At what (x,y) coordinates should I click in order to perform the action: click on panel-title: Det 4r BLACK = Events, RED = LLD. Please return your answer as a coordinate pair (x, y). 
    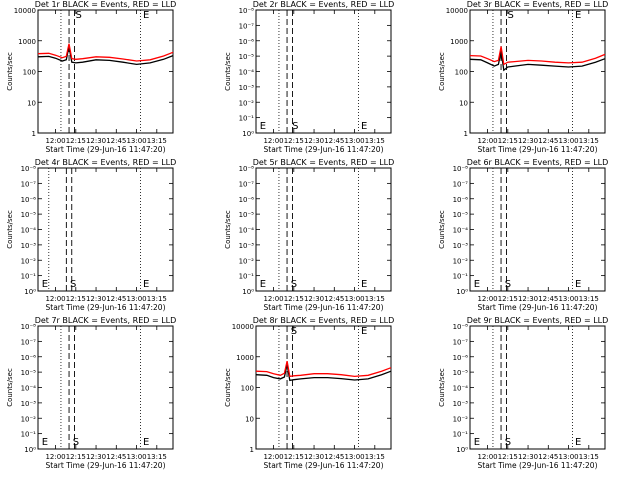
    Looking at the image, I should click on (106, 162).